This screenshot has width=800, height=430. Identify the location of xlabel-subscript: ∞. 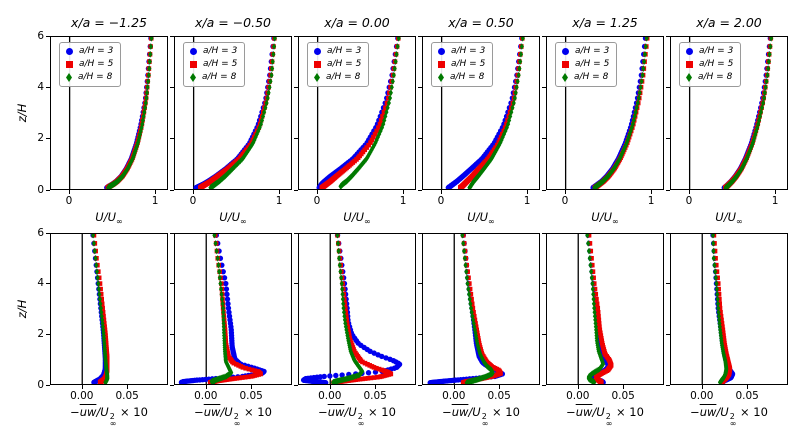
(733, 423).